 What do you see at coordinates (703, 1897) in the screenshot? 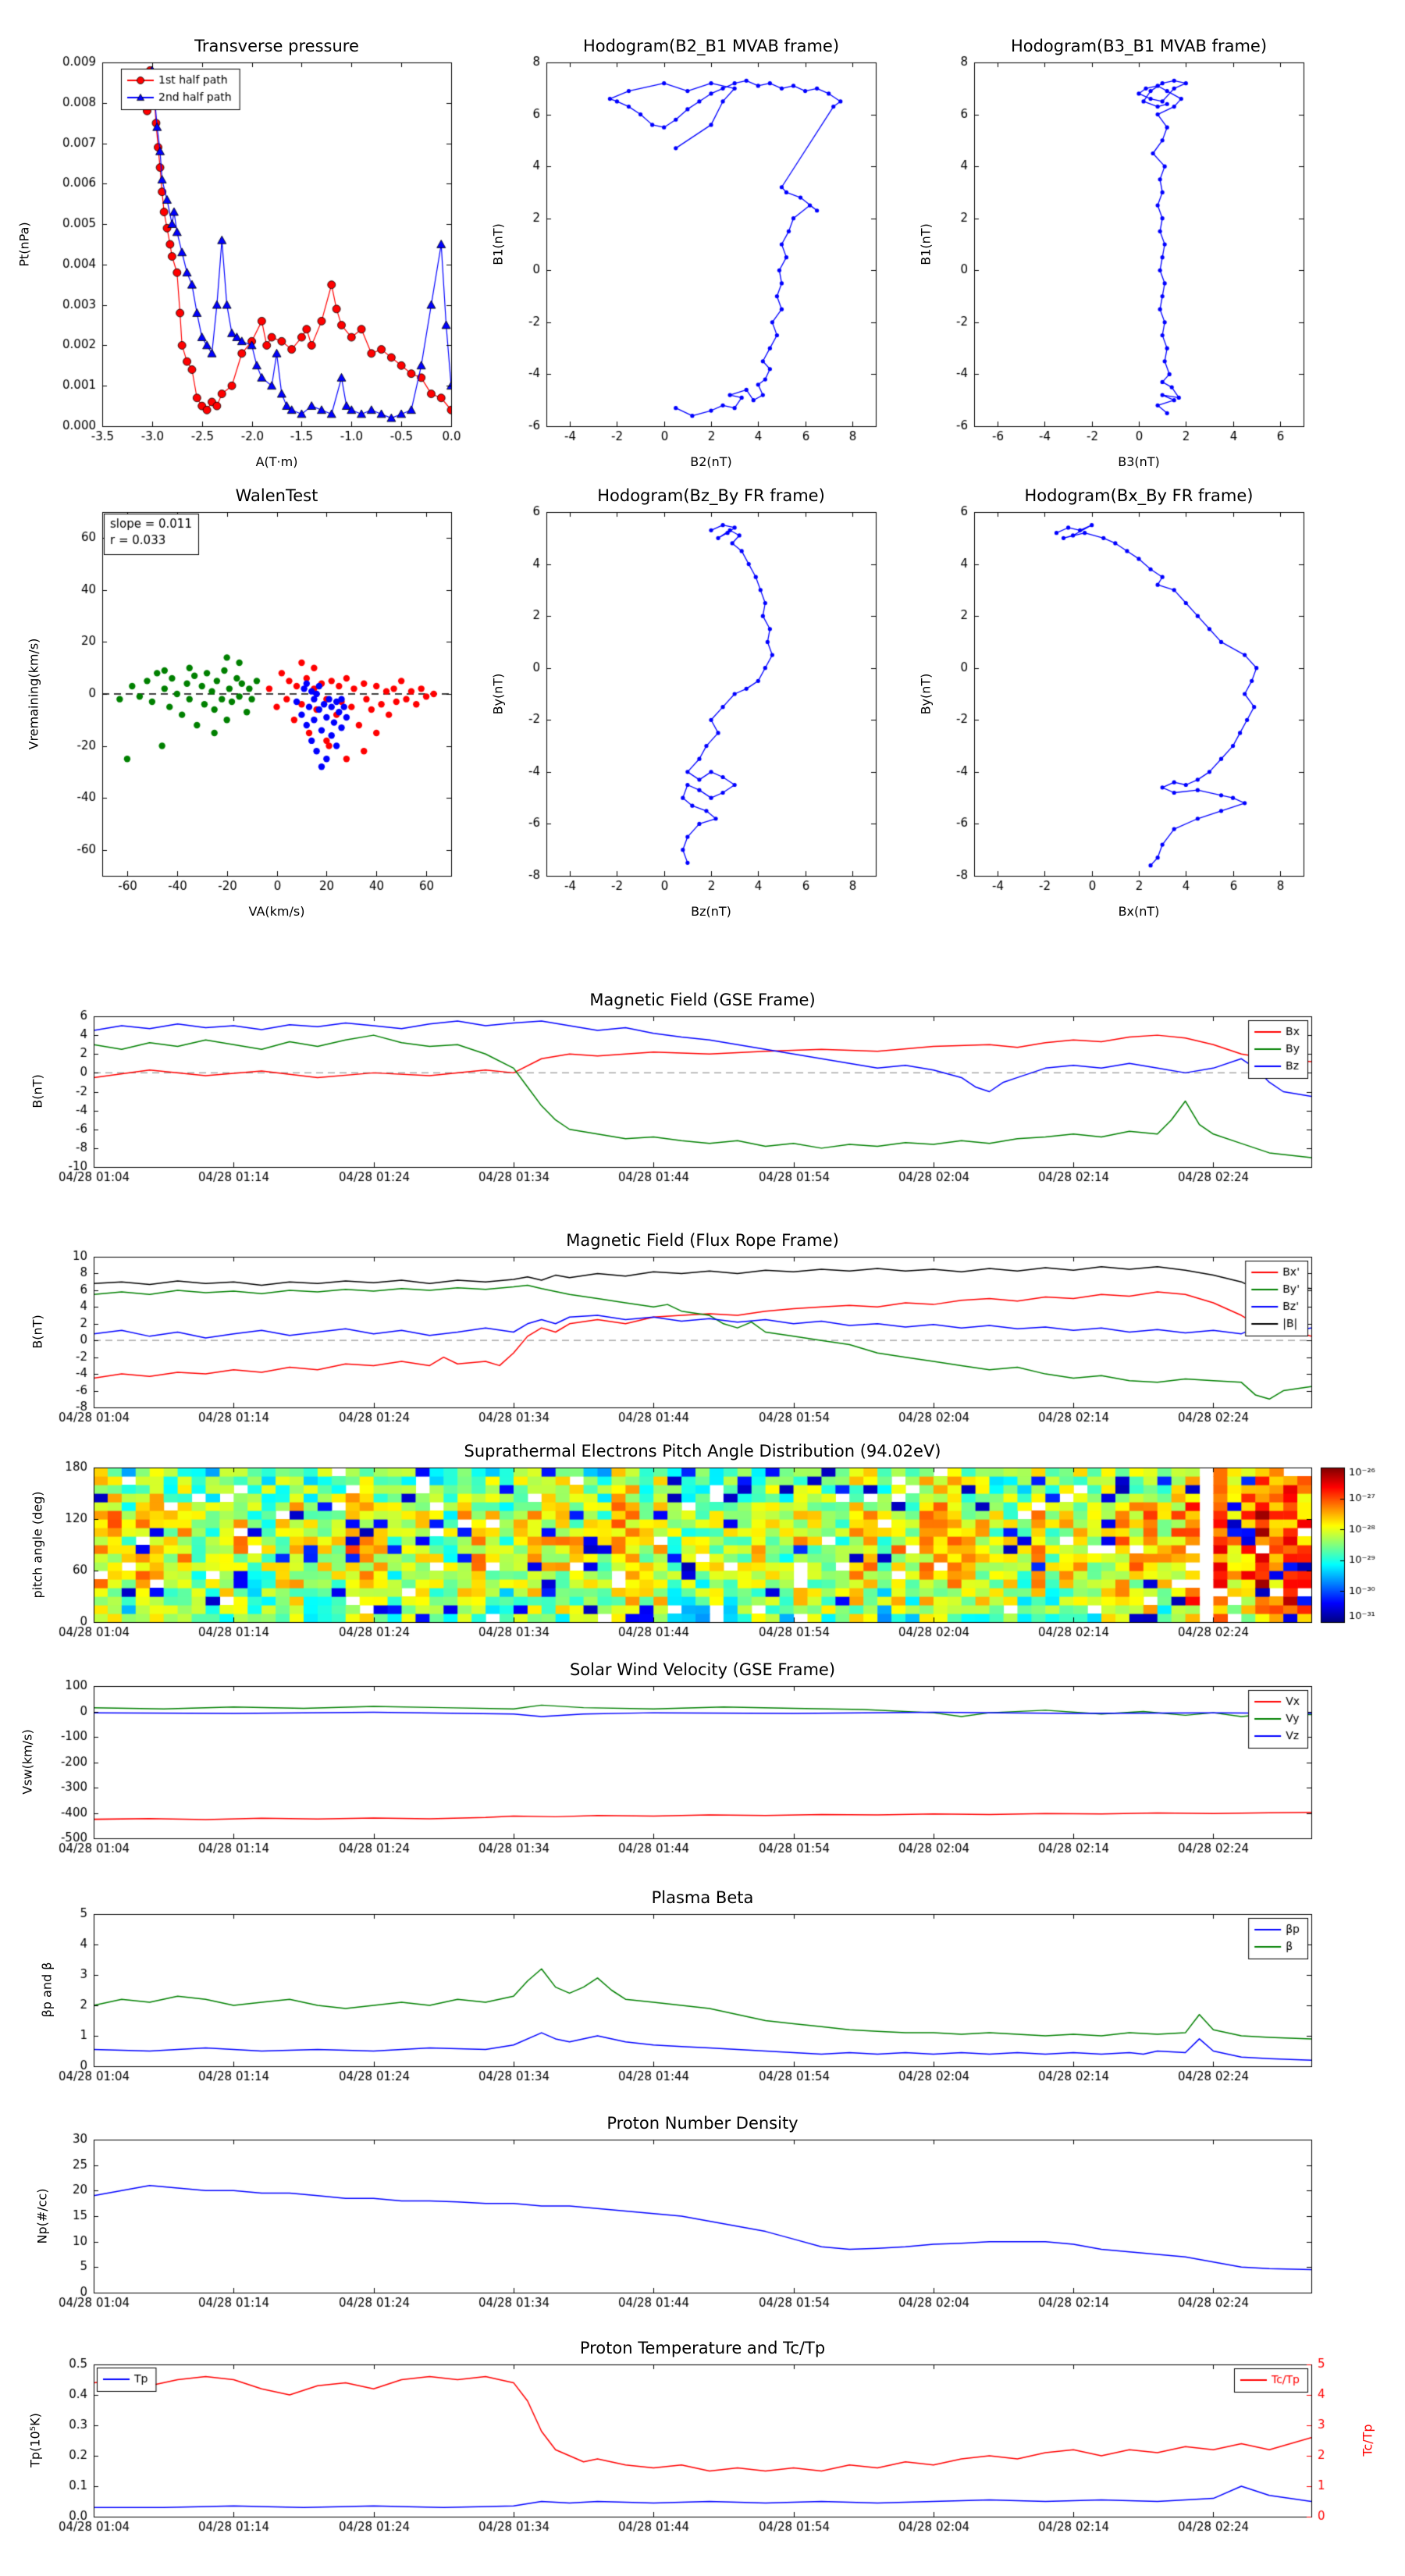
I see `title-plasma-beta: Plasma Beta` at bounding box center [703, 1897].